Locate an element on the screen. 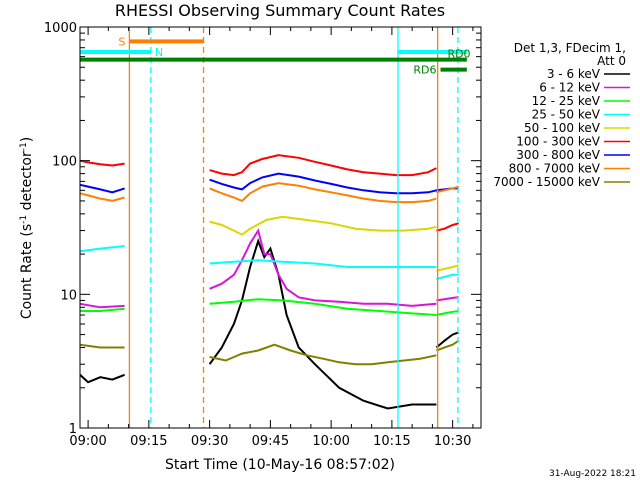 The image size is (640, 480). legend-header: Det 1,3, FDecim 1, is located at coordinates (570, 48).